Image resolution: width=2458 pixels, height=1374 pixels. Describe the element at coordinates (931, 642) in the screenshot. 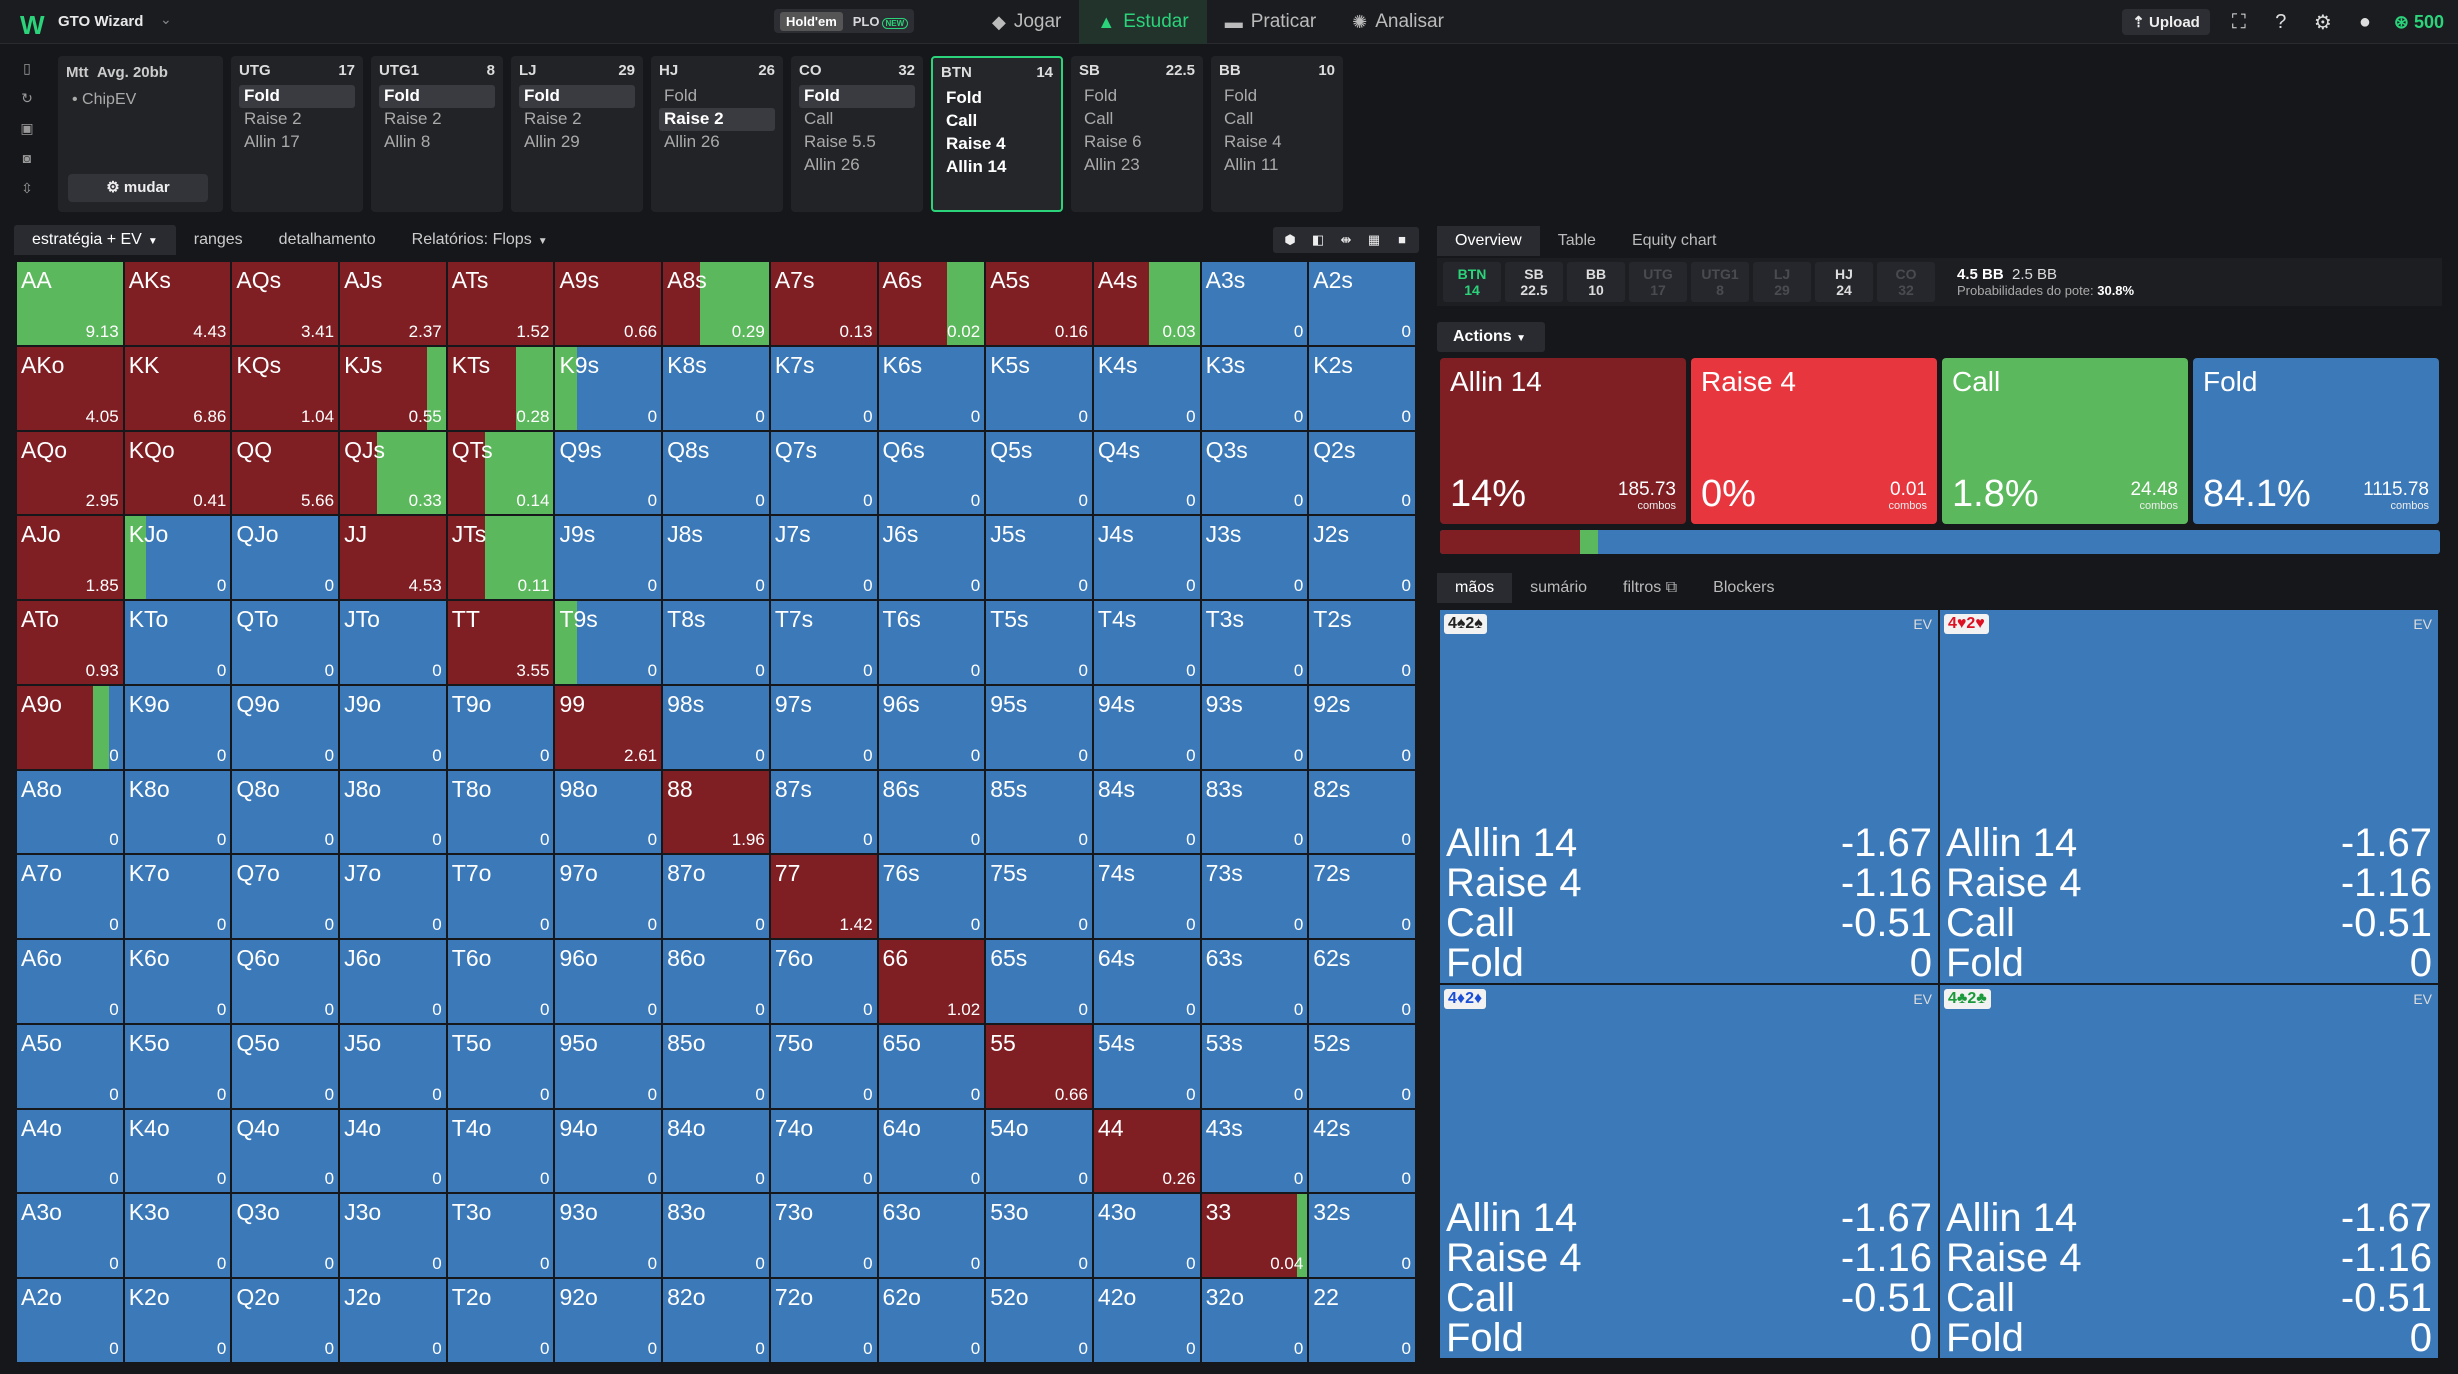

I see `hand-cell: T6s 0` at that location.